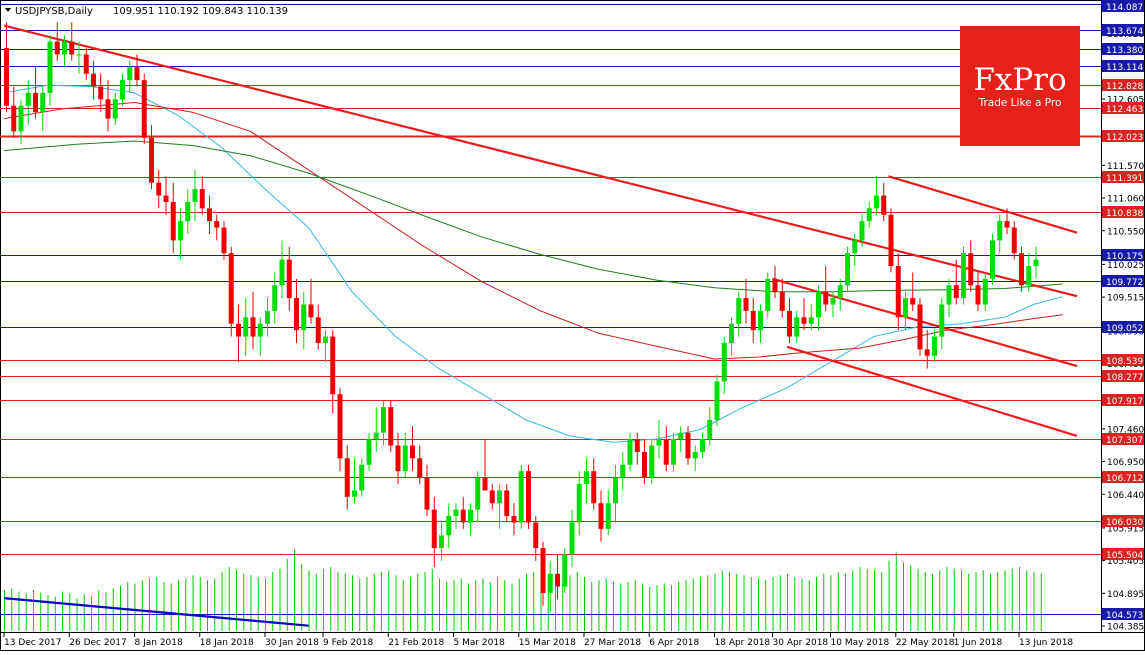 This screenshot has width=1145, height=655. I want to click on price-tag: 106.712, so click(1123, 477).